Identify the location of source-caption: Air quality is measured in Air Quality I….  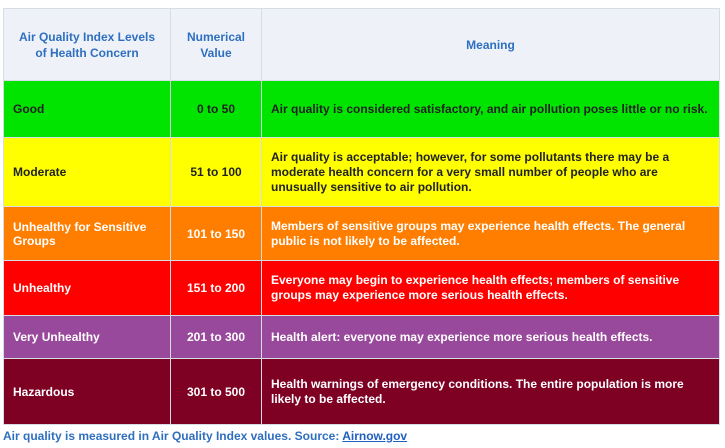
(205, 436).